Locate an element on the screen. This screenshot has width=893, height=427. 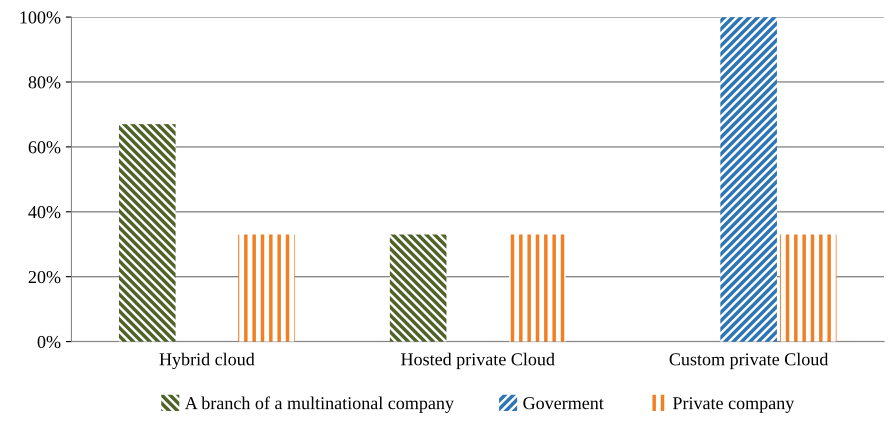
y-tick-label: 80% is located at coordinates (44, 82).